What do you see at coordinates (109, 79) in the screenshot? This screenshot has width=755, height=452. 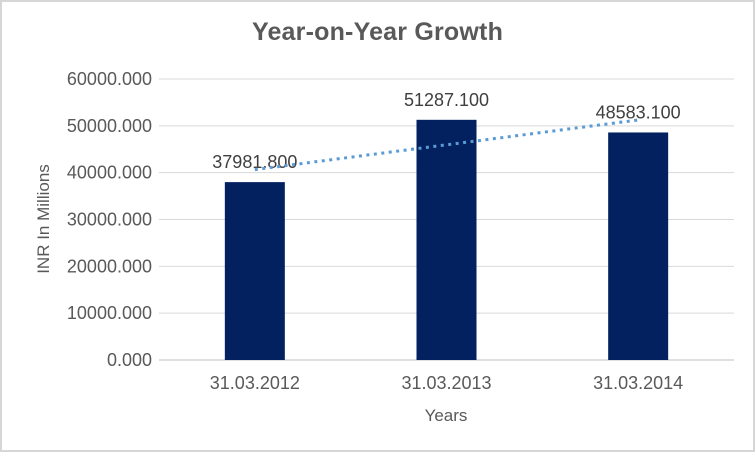 I see `y-tick-label: 60000.000` at bounding box center [109, 79].